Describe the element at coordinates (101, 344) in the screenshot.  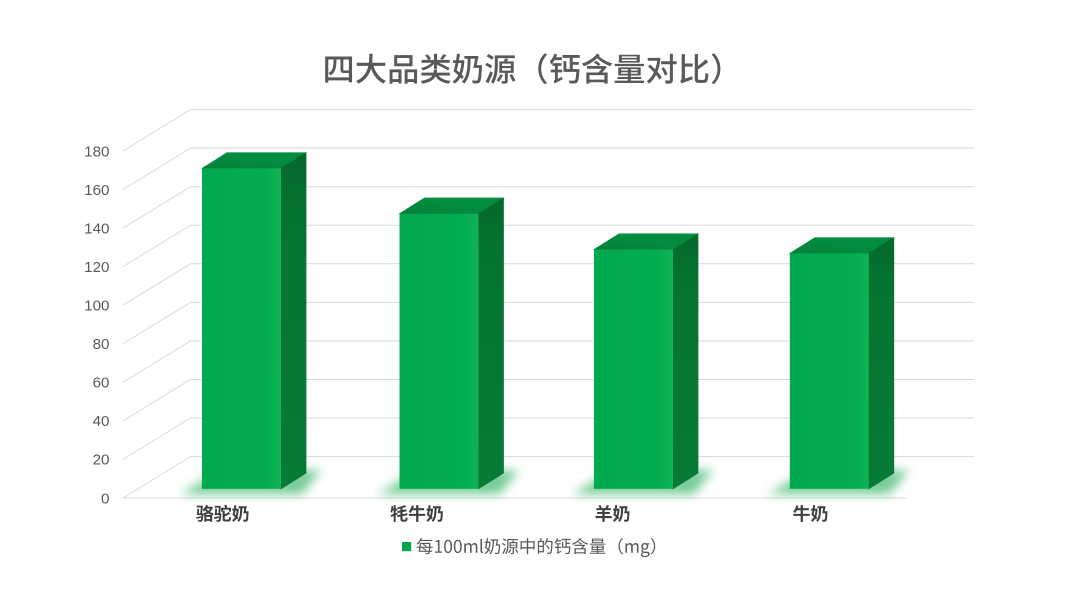
I see `svg-text: 80` at that location.